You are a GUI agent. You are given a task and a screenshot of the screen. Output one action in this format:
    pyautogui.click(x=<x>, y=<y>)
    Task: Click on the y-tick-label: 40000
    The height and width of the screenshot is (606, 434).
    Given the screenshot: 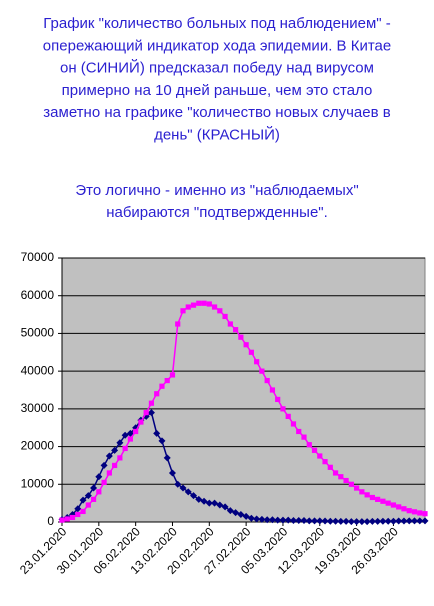 What is the action you would take?
    pyautogui.click(x=38, y=370)
    